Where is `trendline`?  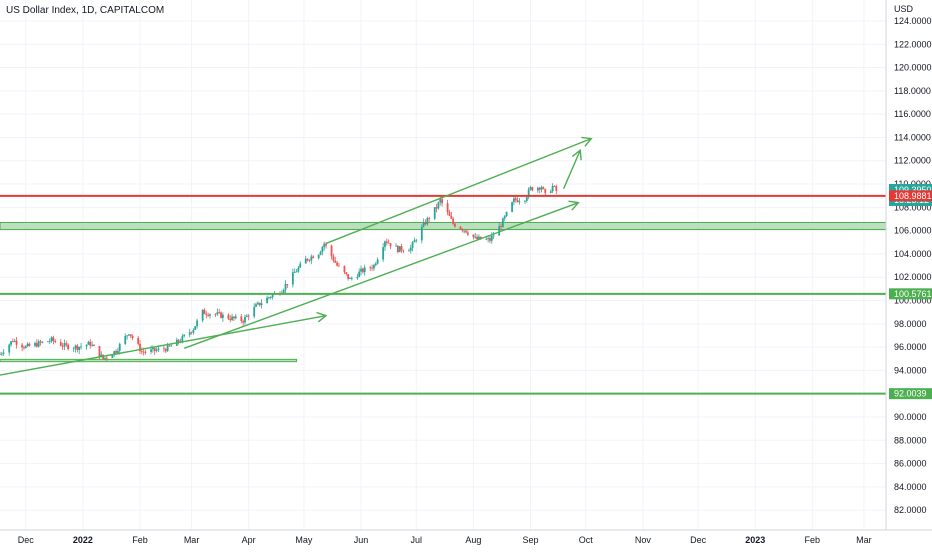
trendline is located at coordinates (381, 274).